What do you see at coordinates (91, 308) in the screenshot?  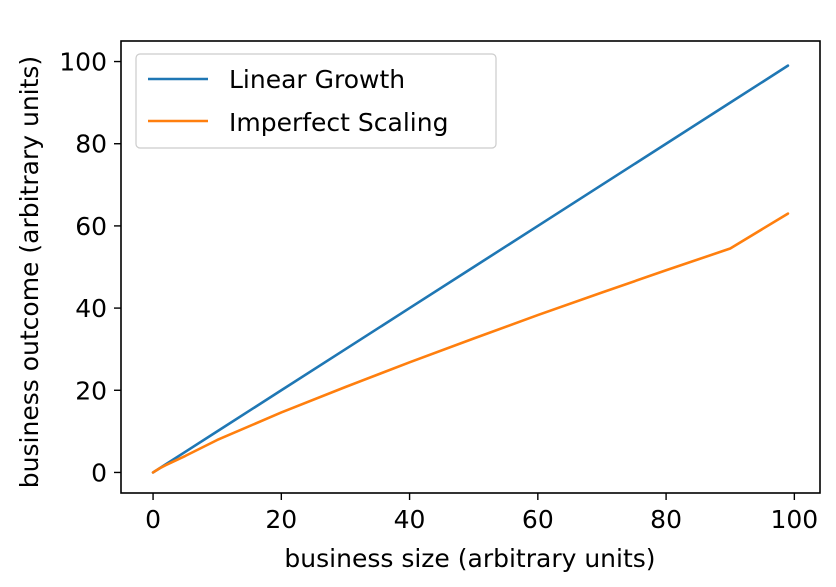 I see `y-tick-label: 40` at bounding box center [91, 308].